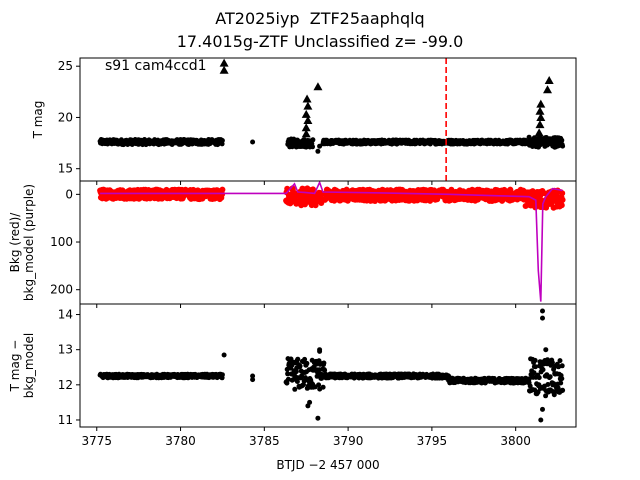  Describe the element at coordinates (515, 441) in the screenshot. I see `x-tick-label: 3800` at that location.